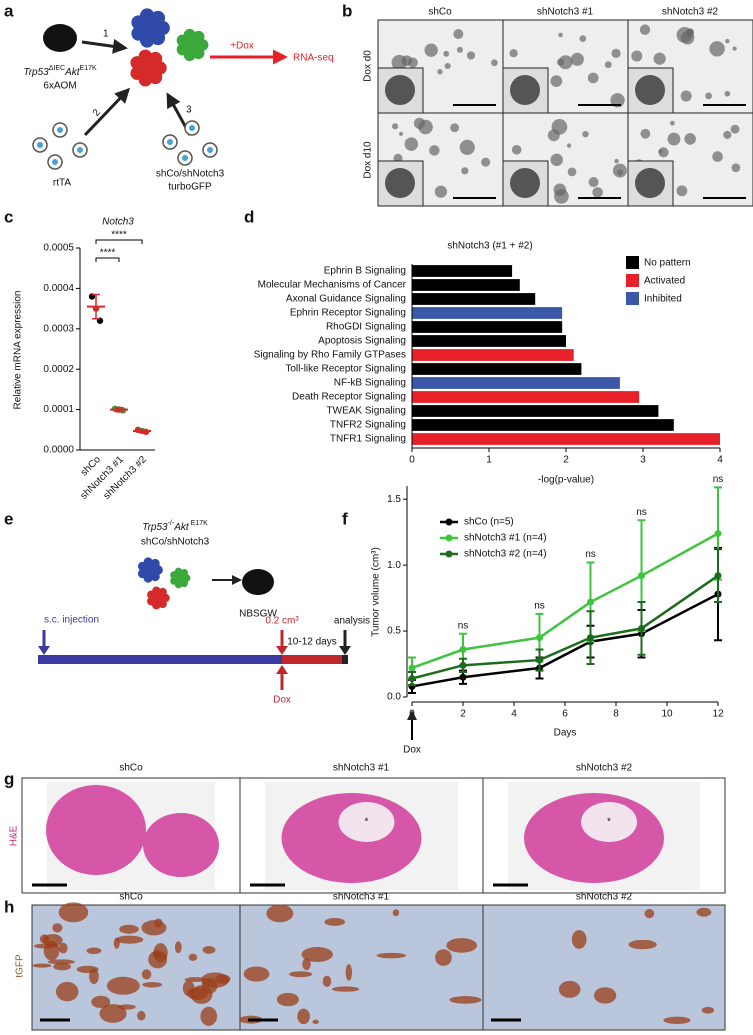  I want to click on category-label: Signaling by Rho Family GTPases, so click(330, 355).